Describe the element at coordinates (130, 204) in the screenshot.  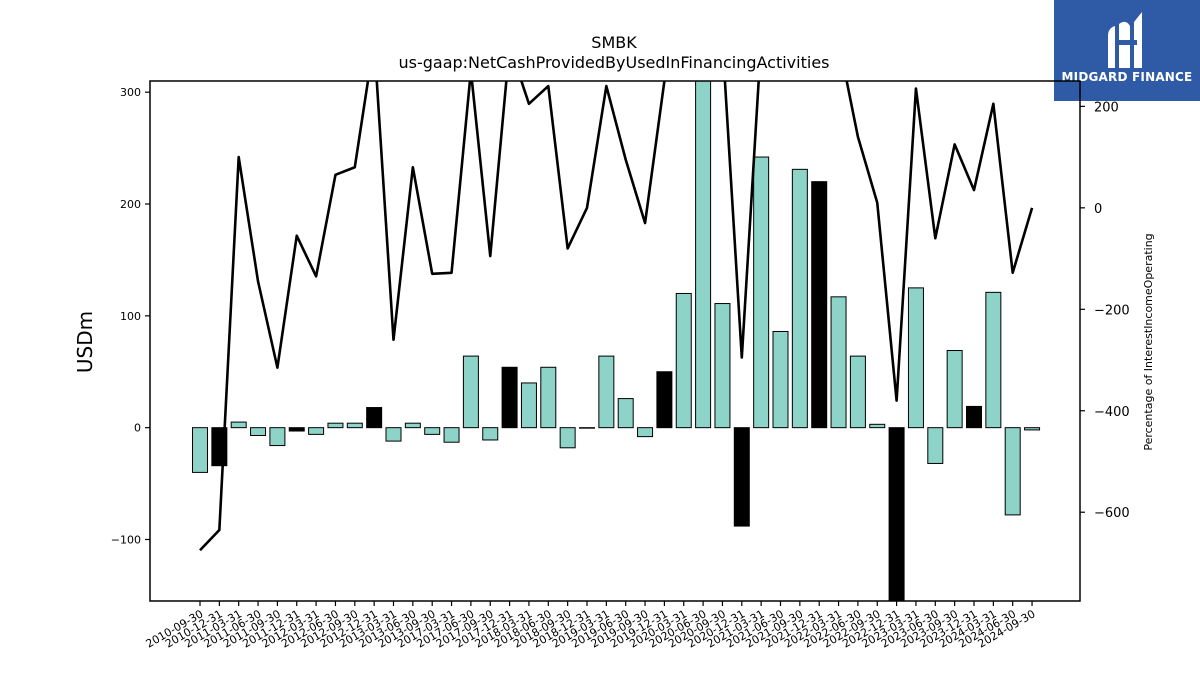
I see `y-tick-label: 200` at that location.